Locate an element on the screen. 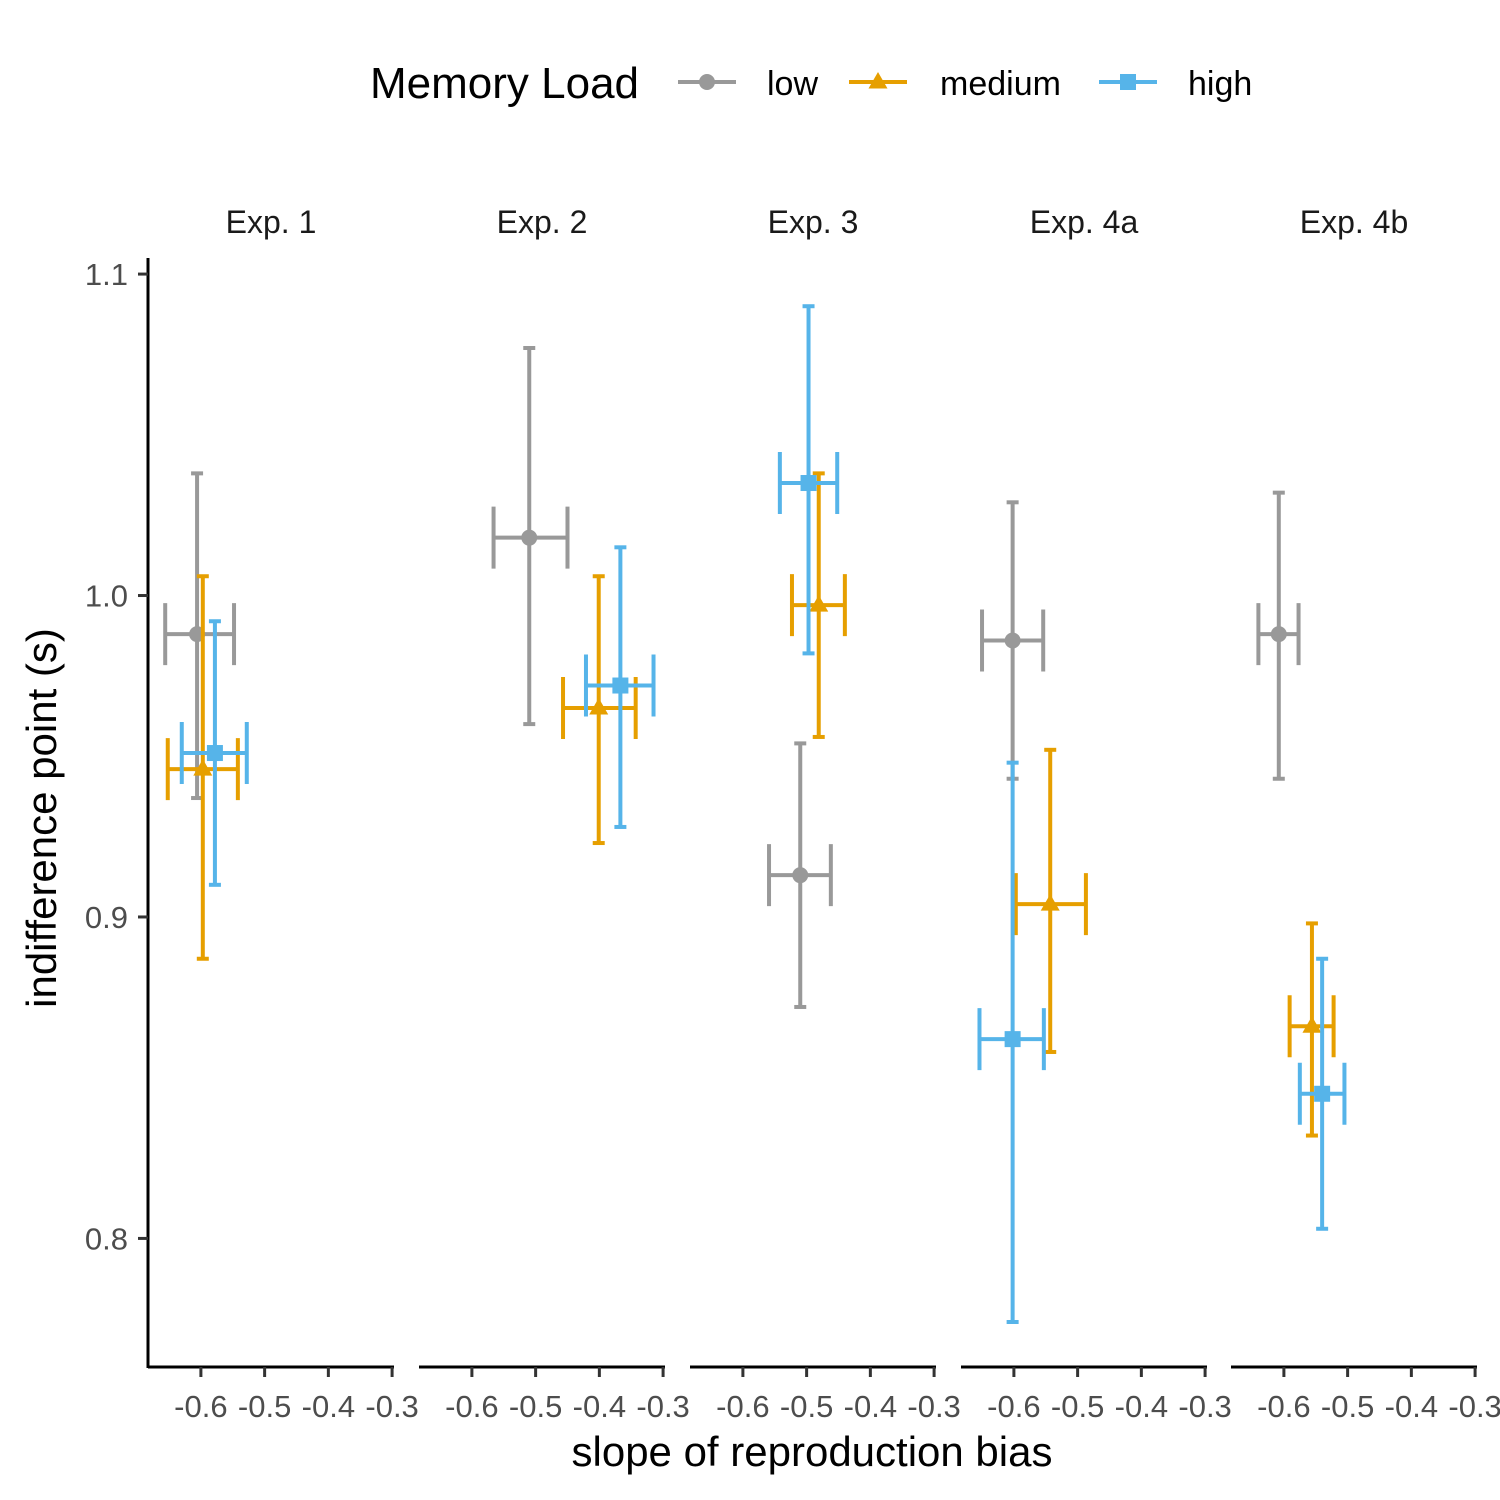 The width and height of the screenshot is (1500, 1500). legend-label: low is located at coordinates (792, 84).